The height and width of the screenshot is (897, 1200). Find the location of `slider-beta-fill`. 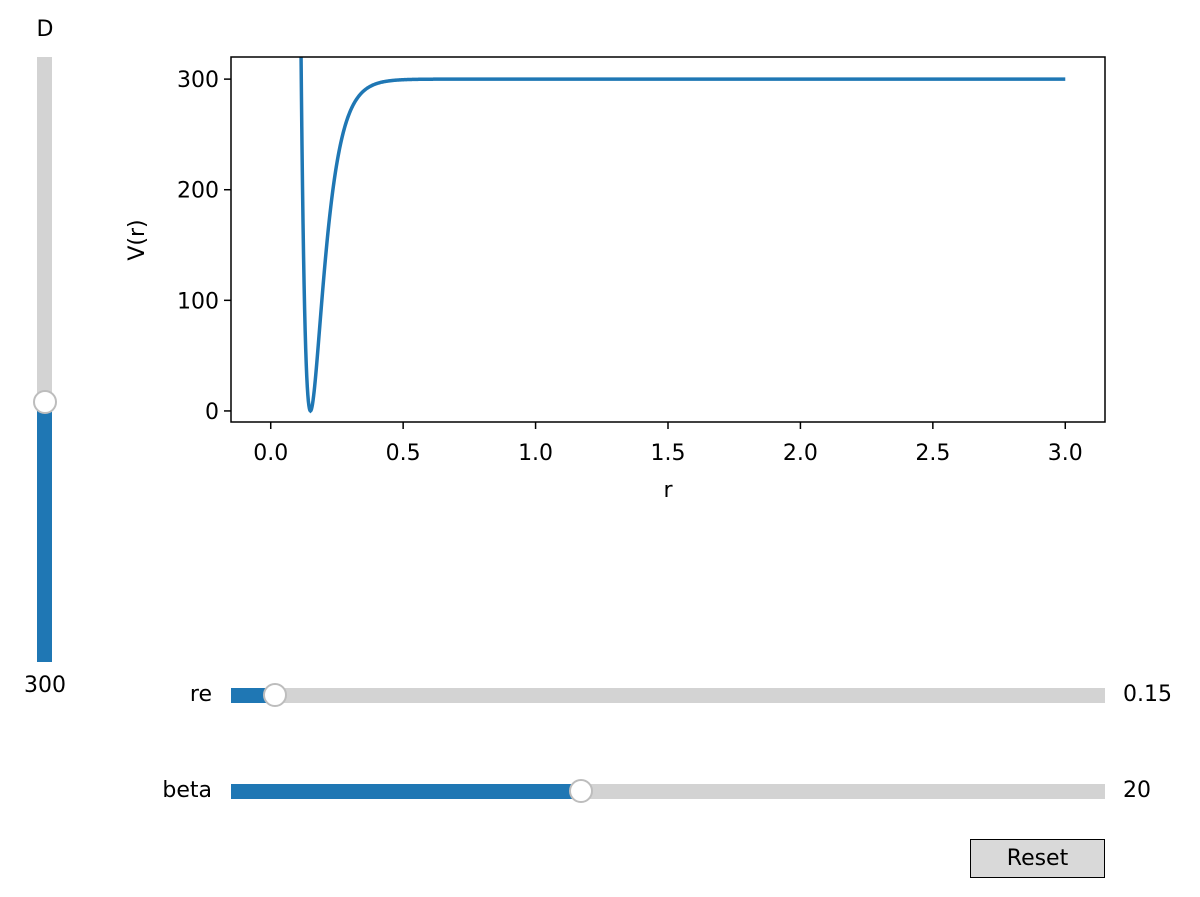

slider-beta-fill is located at coordinates (406, 791).